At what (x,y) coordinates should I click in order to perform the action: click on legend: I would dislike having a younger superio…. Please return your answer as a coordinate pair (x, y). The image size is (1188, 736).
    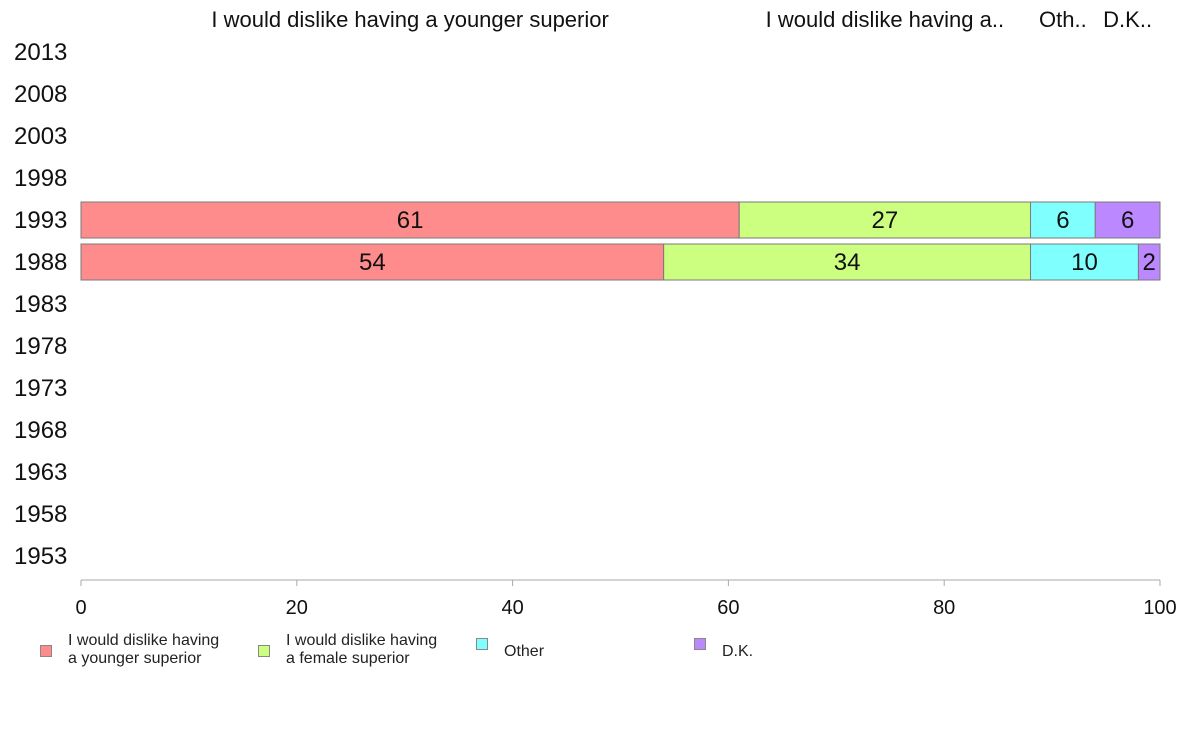
    Looking at the image, I should click on (600, 654).